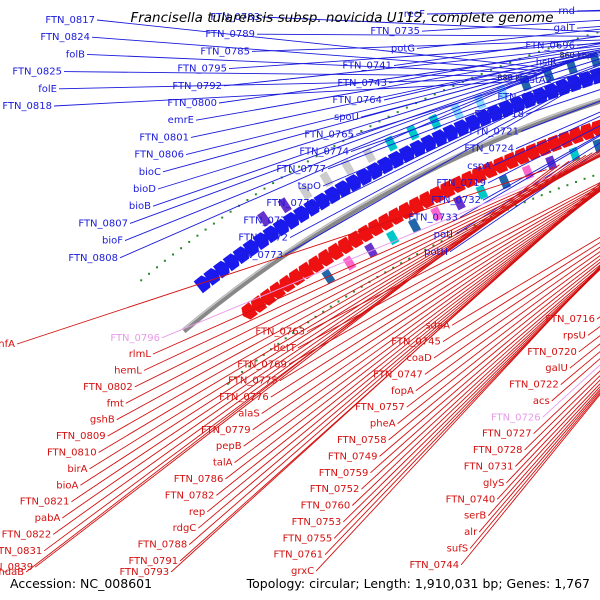  Describe the element at coordinates (192, 103) in the screenshot. I see `gene-label: FTN_0800` at that location.